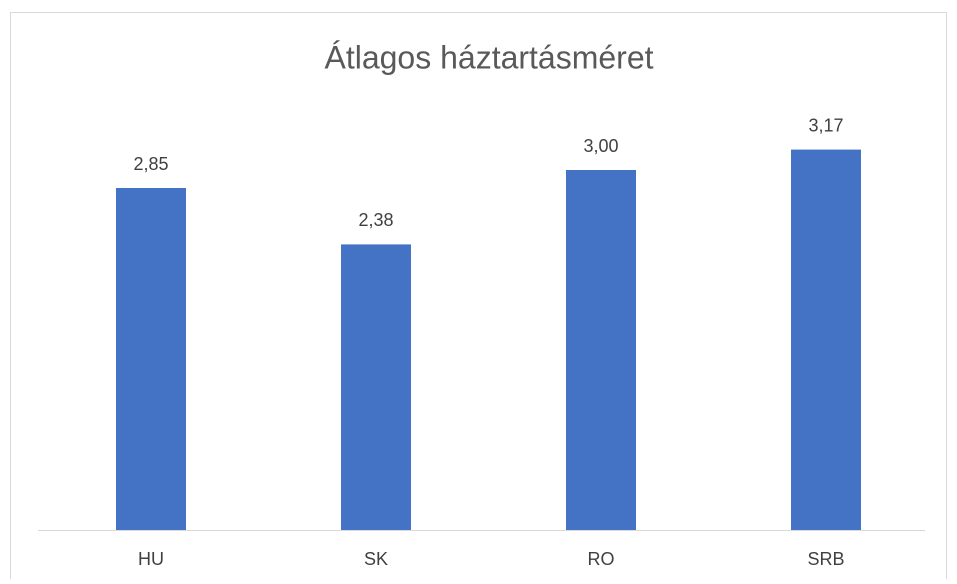 The height and width of the screenshot is (584, 957). I want to click on x-tick-label: RO, so click(601, 559).